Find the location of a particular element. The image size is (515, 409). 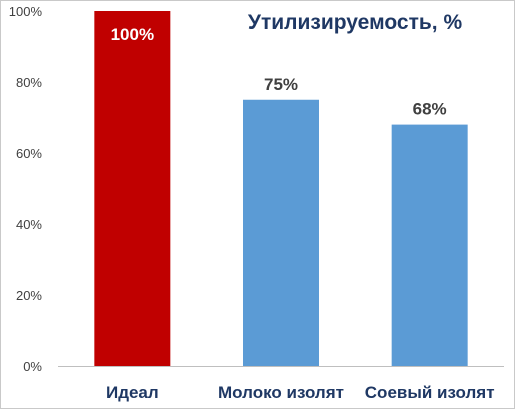

y-tick-label: 0% is located at coordinates (32, 366).